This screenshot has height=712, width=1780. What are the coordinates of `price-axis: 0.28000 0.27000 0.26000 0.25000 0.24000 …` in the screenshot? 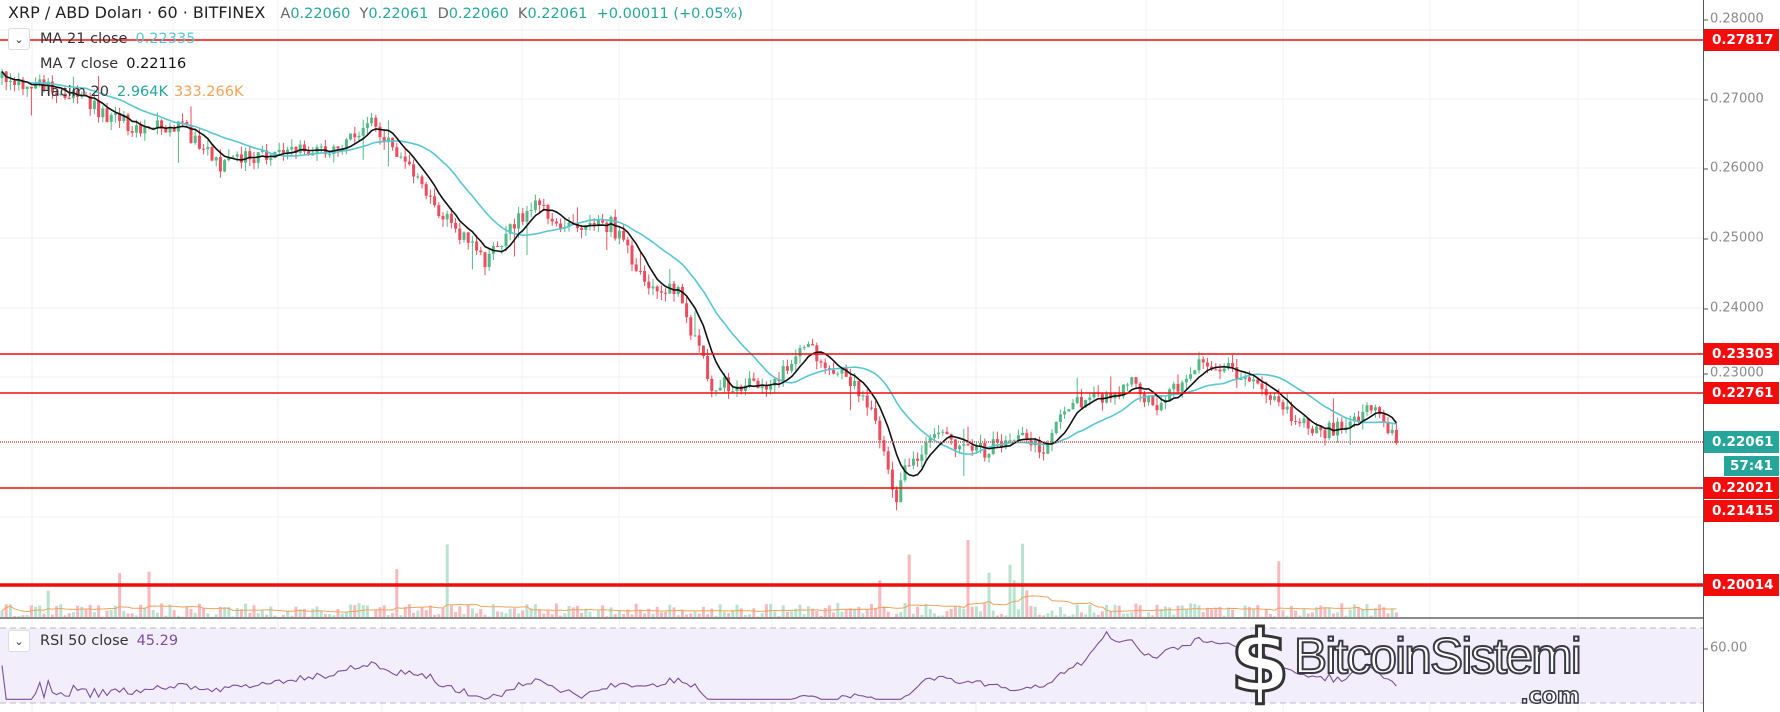 It's located at (1741, 356).